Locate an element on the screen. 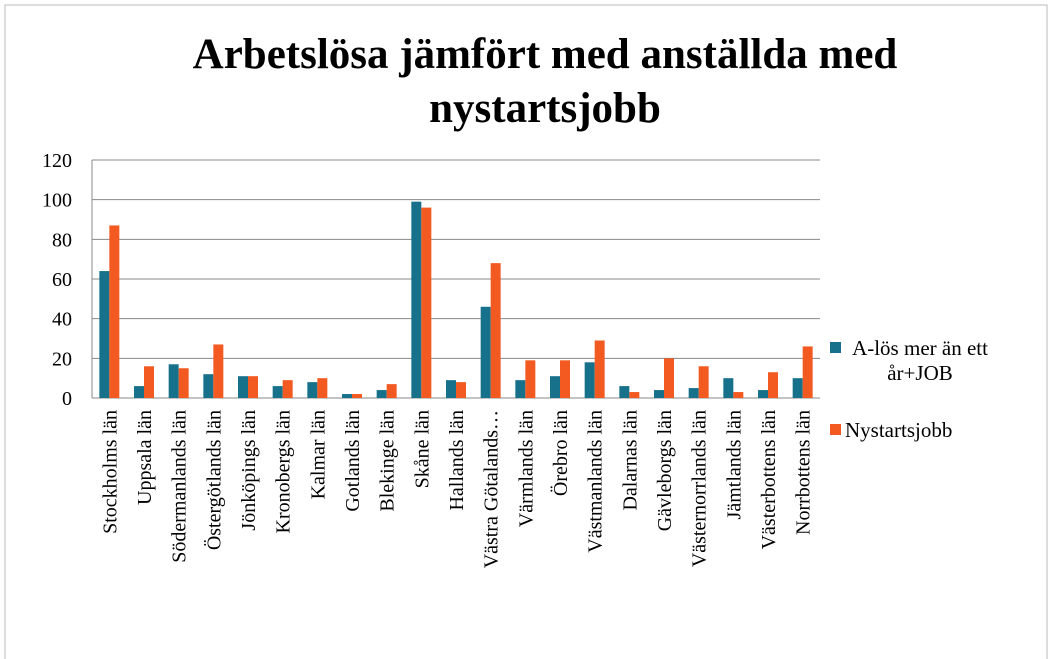 The image size is (1049, 659). x-tick-label: Gotlands län is located at coordinates (353, 461).